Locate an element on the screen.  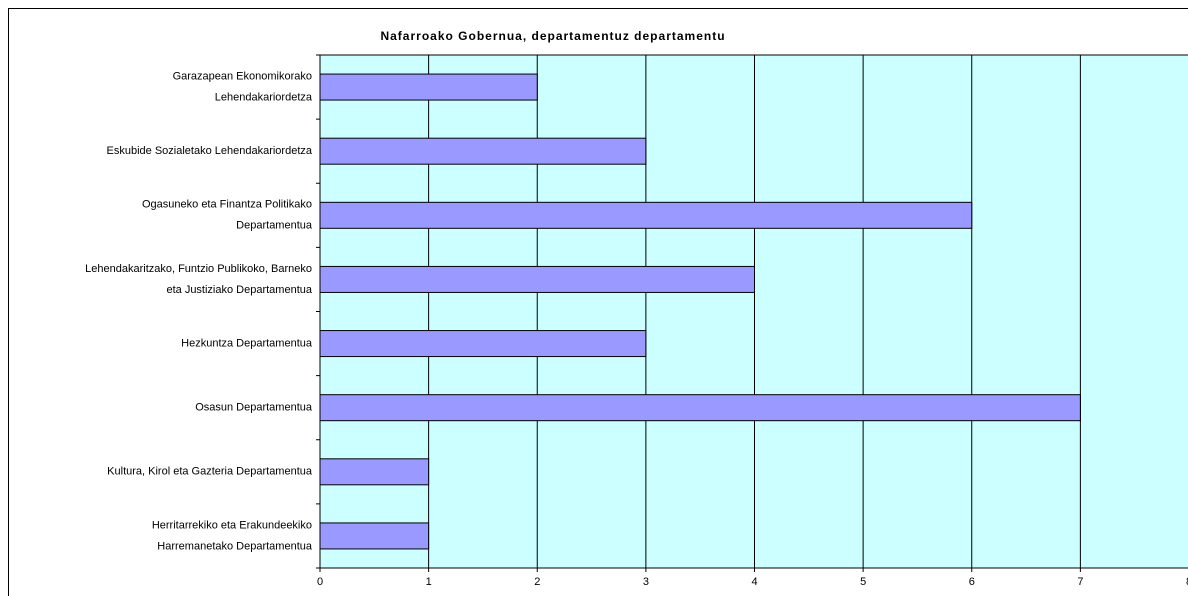
x-tick-label: 5 is located at coordinates (863, 582).